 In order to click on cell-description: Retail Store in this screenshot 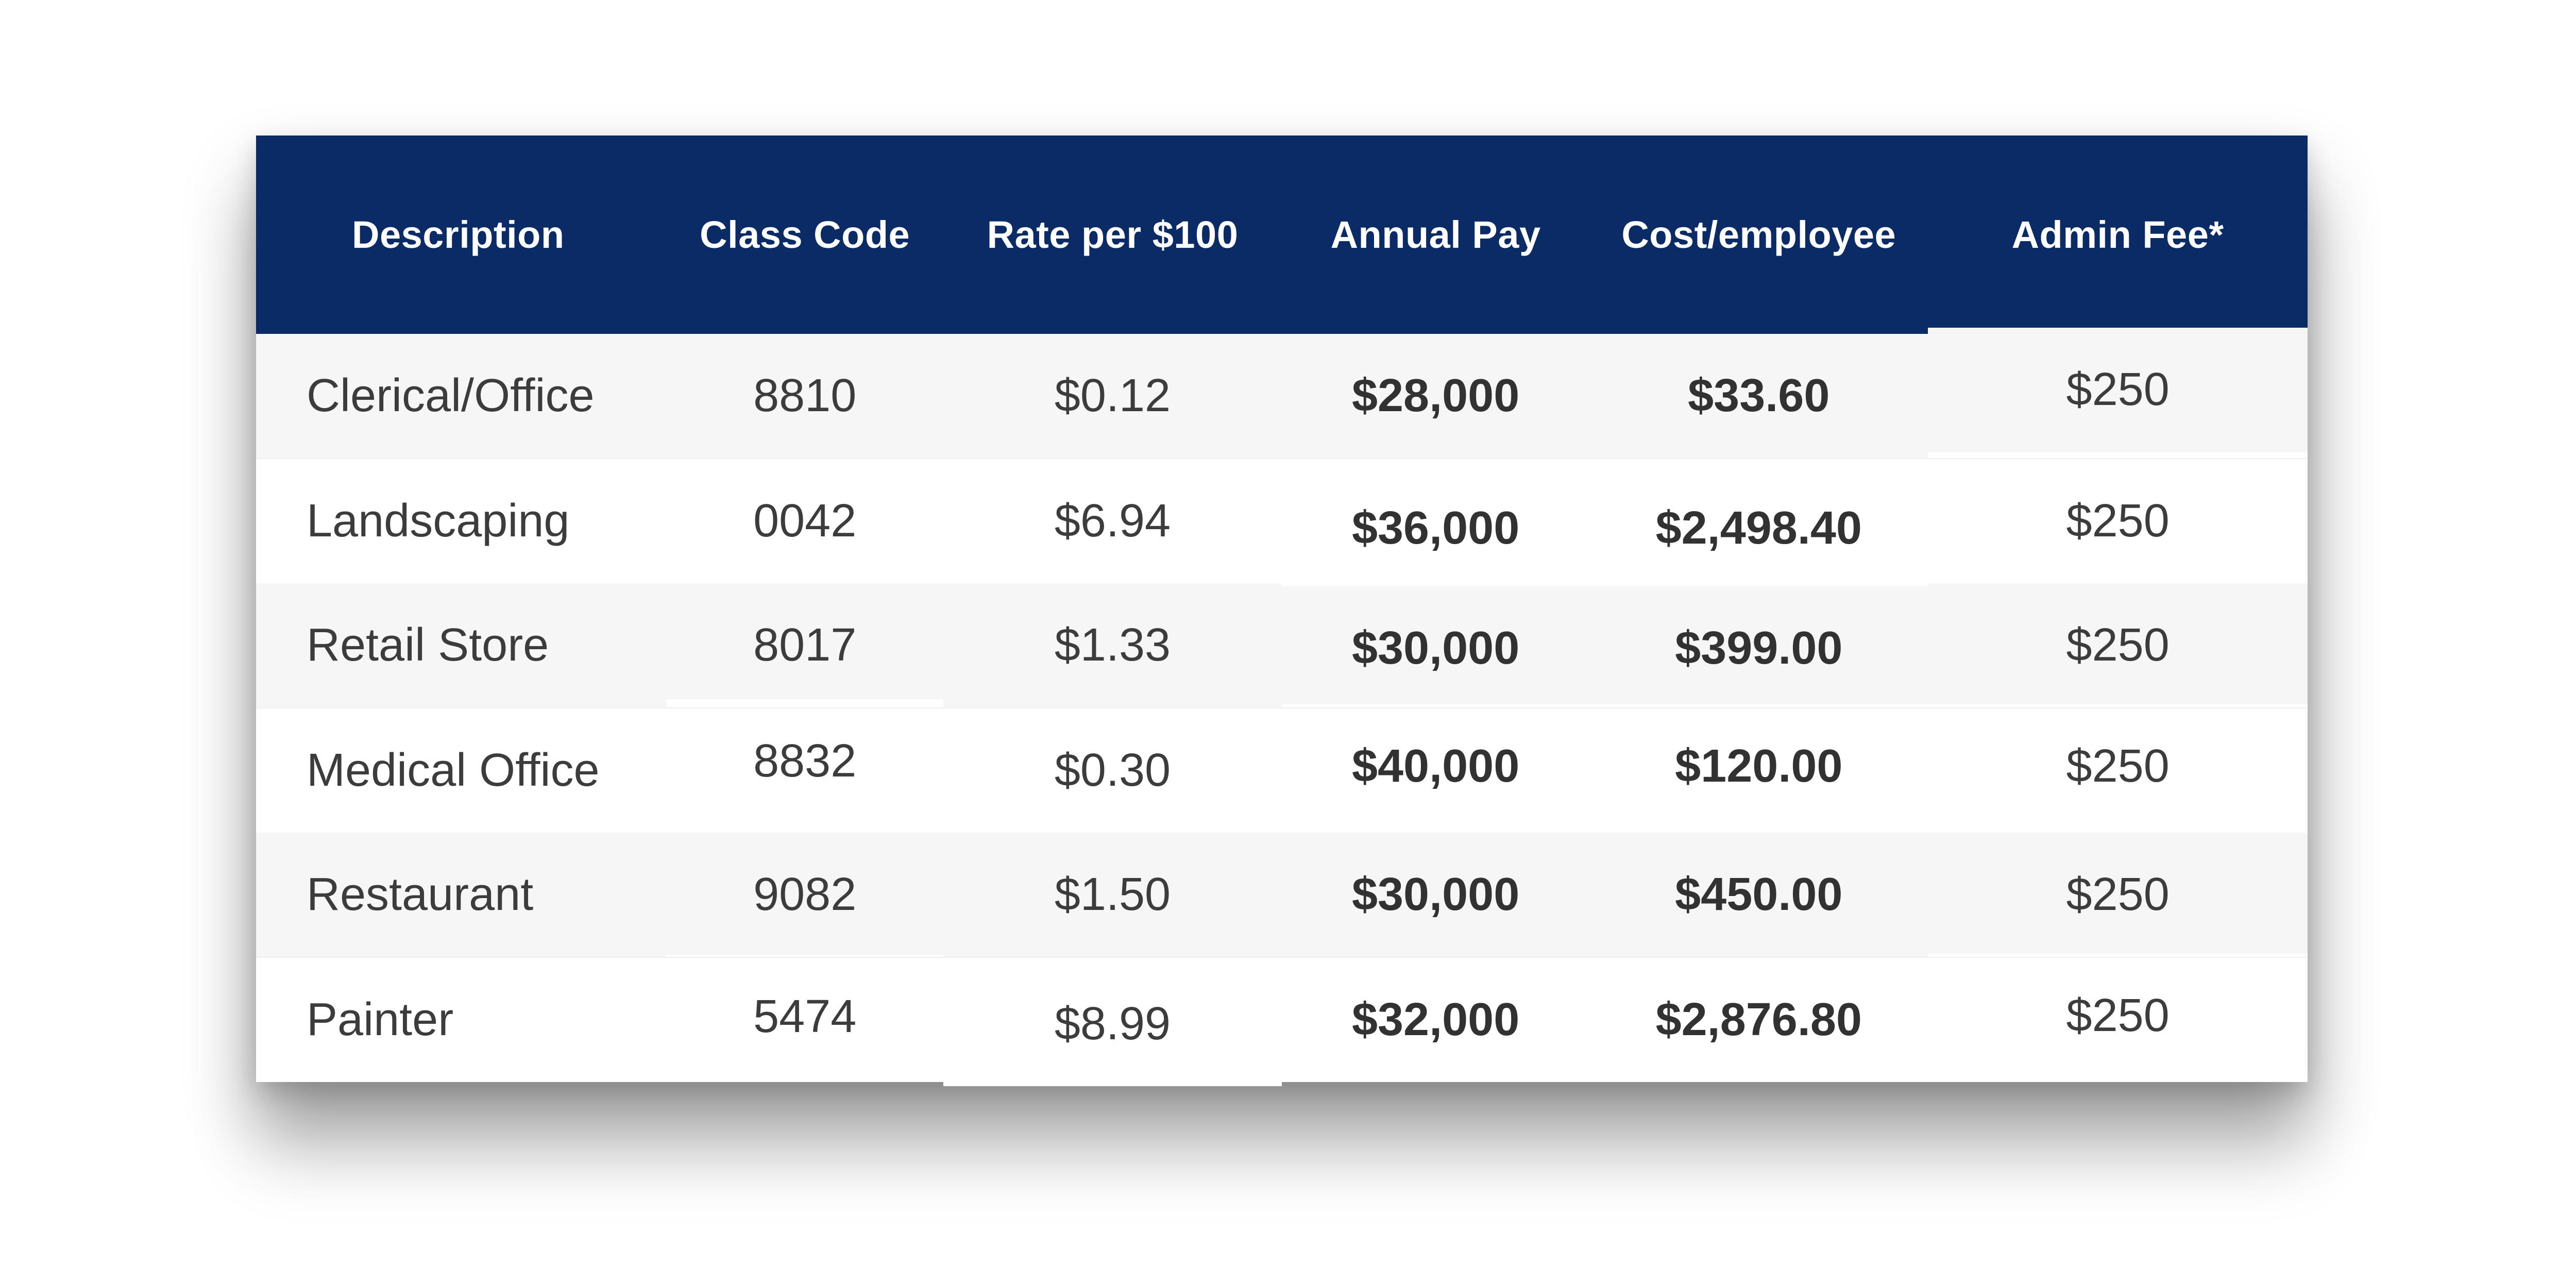, I will do `click(428, 645)`.